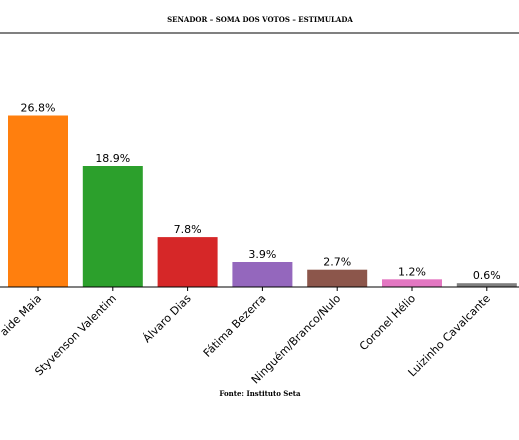 Image resolution: width=519 pixels, height=440 pixels. I want to click on chart-title: SENADOR – SOMA DOS VOTOS – ESTIMULADA, so click(260, 19).